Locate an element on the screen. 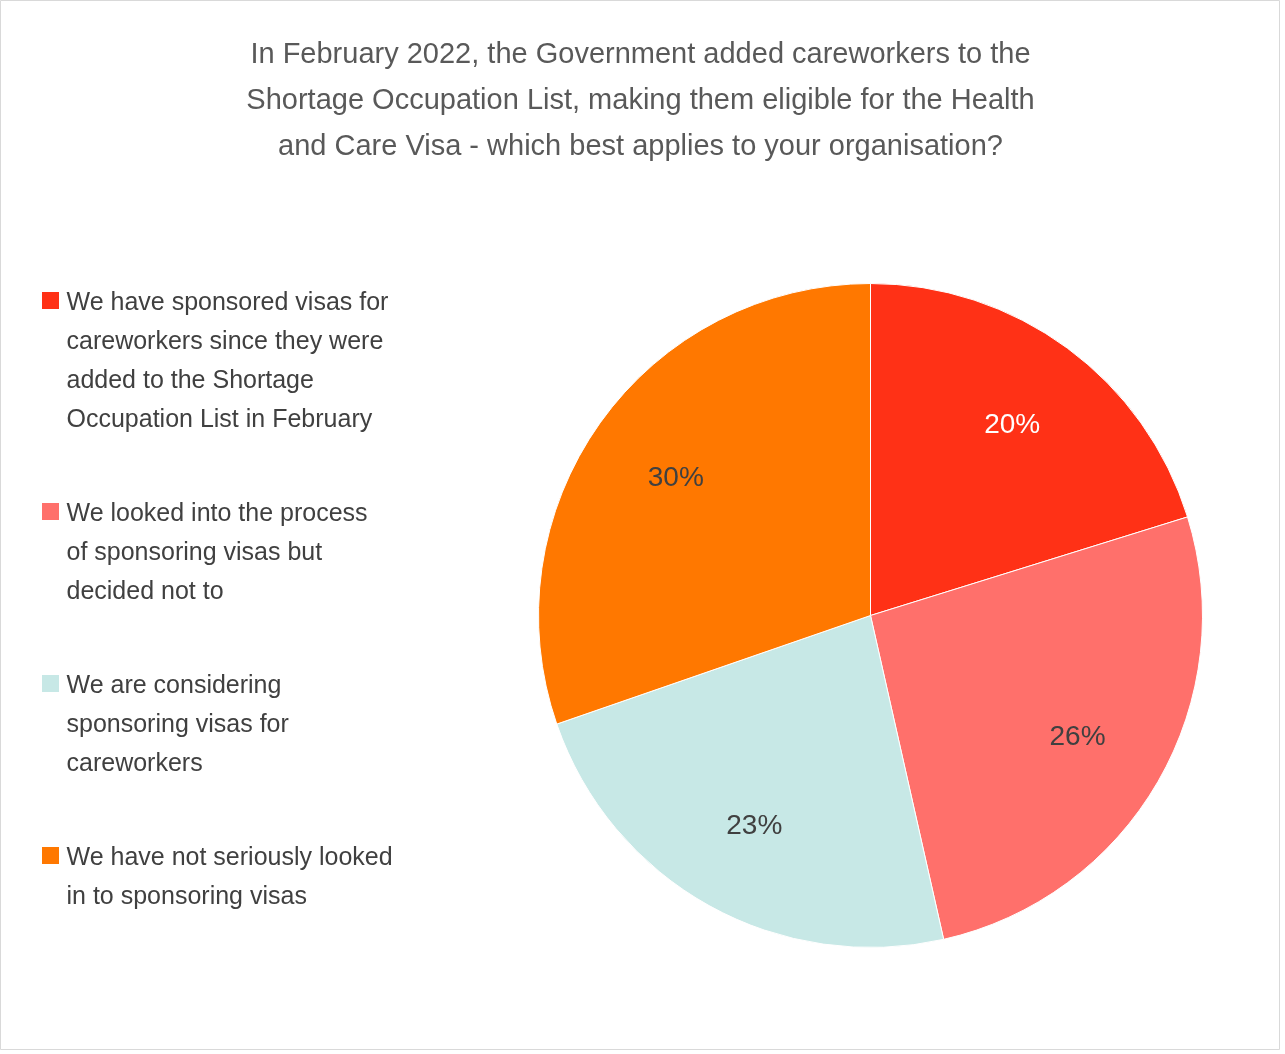 The image size is (1285, 1054). data-label: 30% is located at coordinates (675, 477).